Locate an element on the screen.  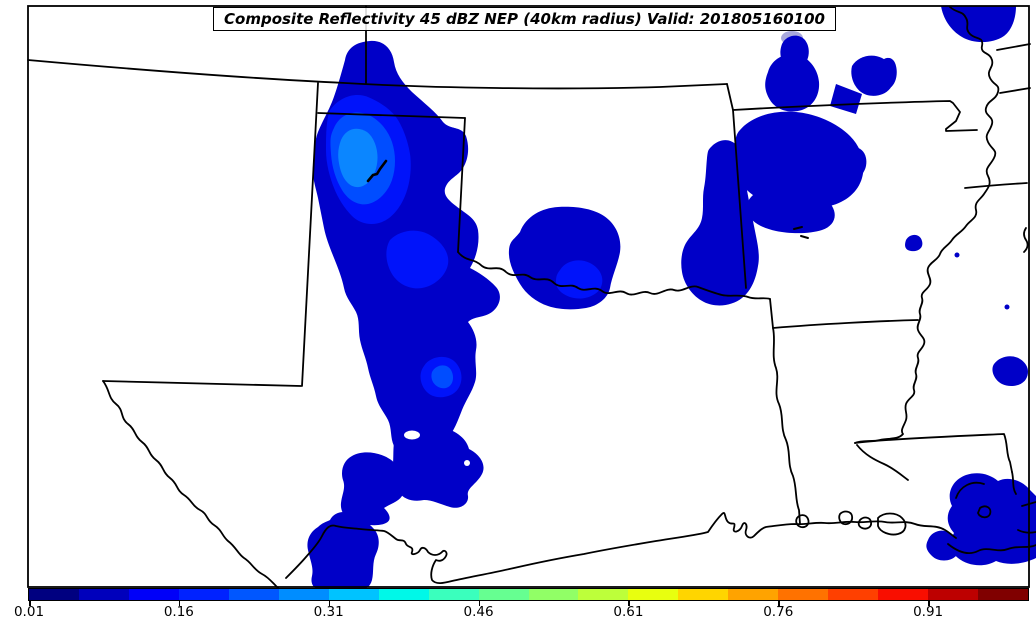
border-tx-ar-la is located at coordinates (785, 411).